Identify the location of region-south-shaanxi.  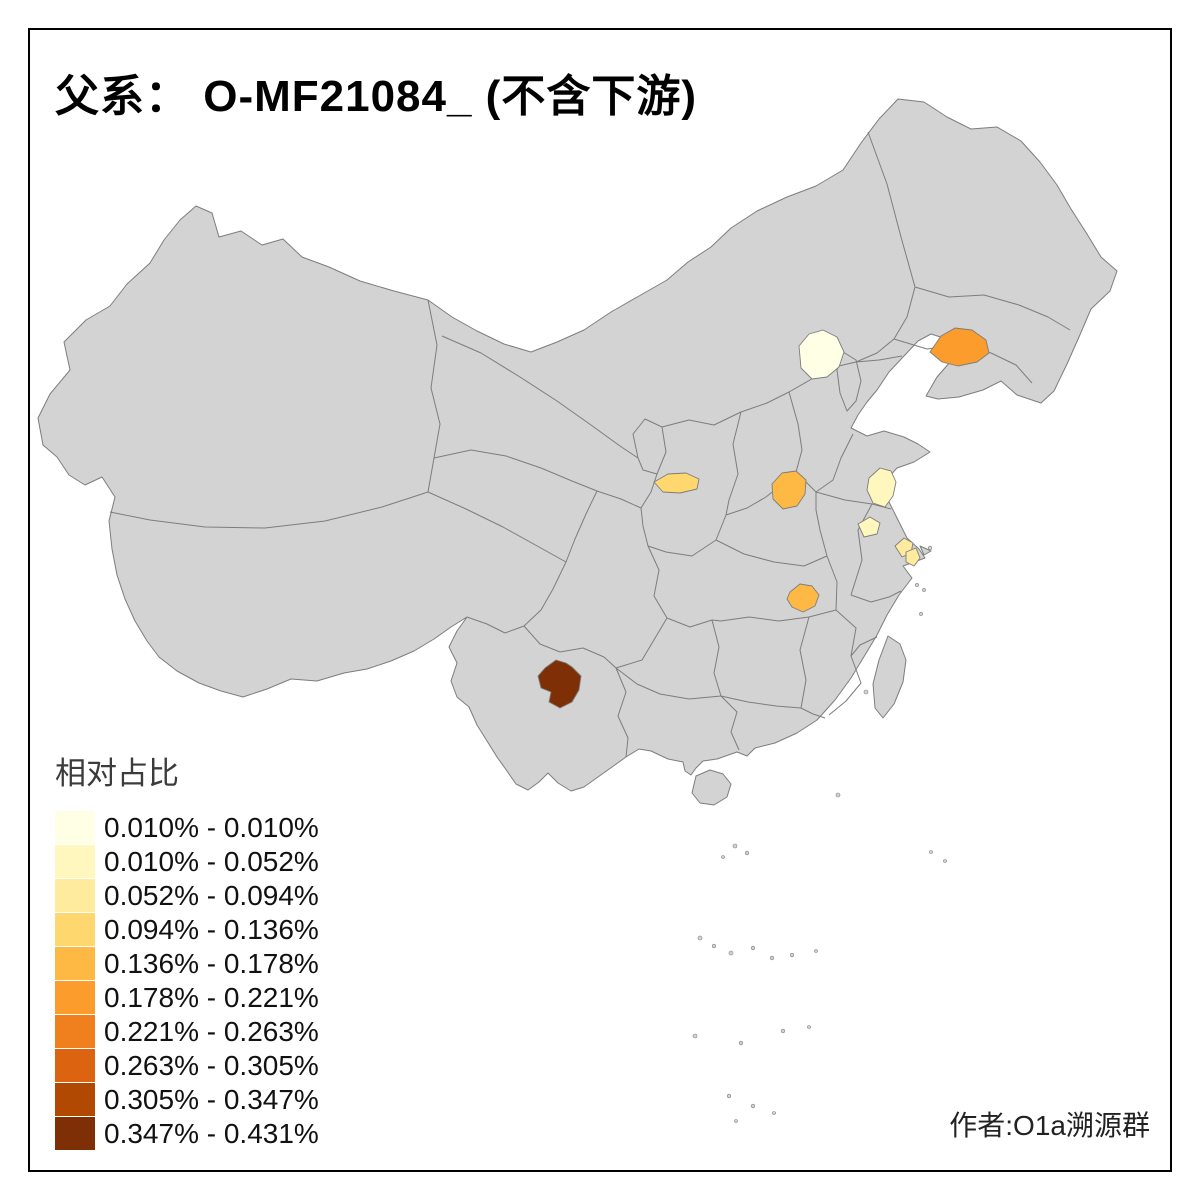
(676, 483).